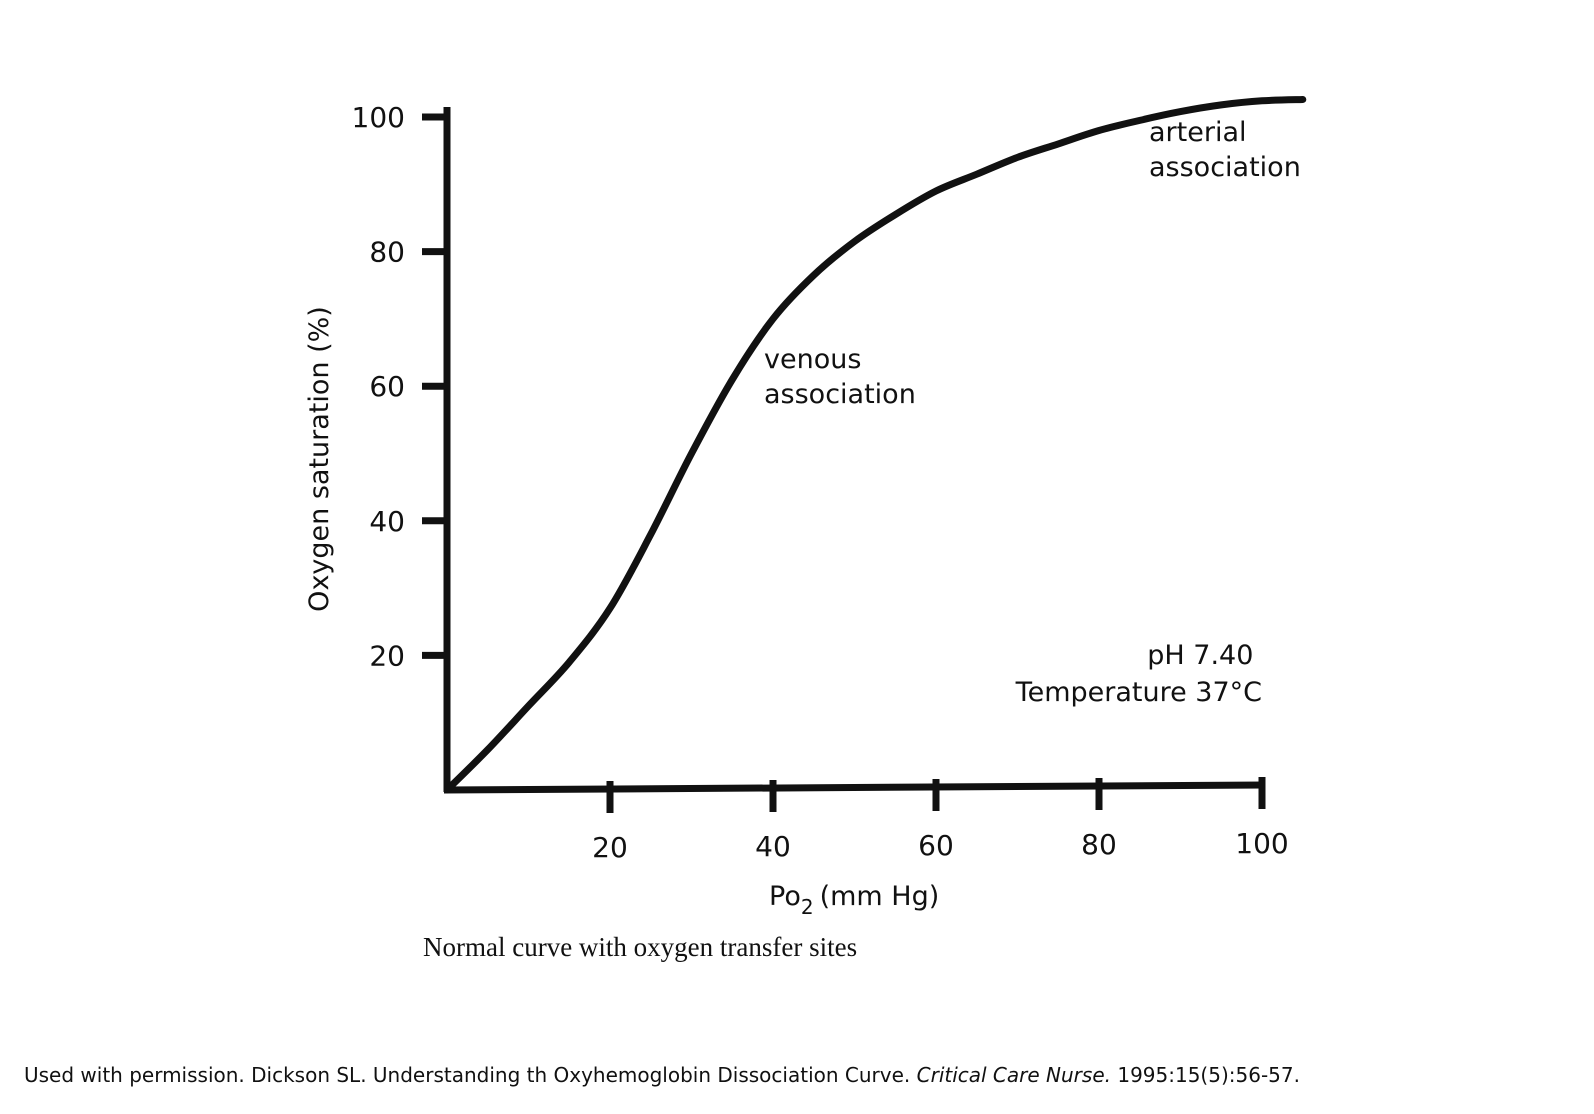 The width and height of the screenshot is (1594, 1114). What do you see at coordinates (1099, 844) in the screenshot?
I see `x-tick-label: 80` at bounding box center [1099, 844].